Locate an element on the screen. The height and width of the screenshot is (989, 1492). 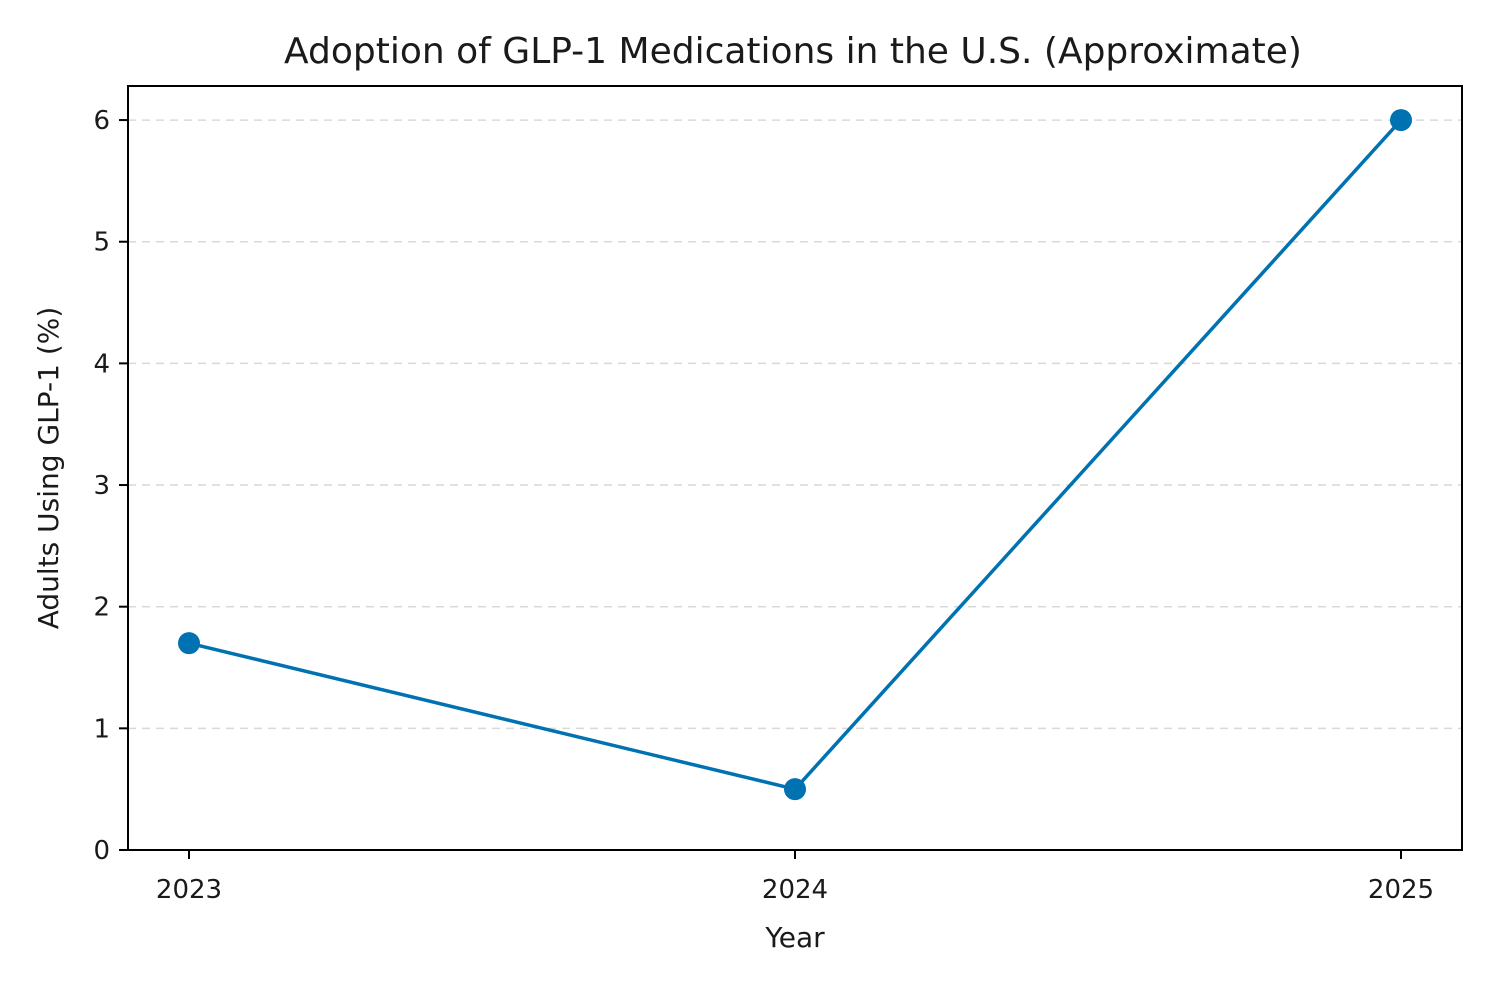
data-point-2024 is located at coordinates (795, 789).